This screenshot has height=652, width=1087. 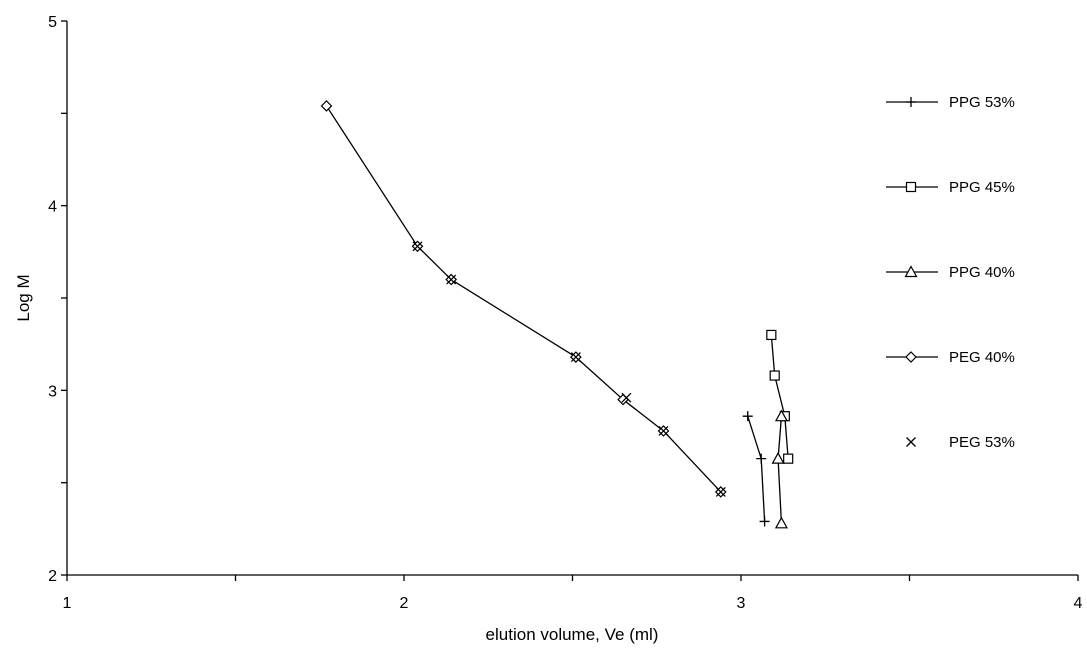 I want to click on y-tick-label: 4, so click(x=52, y=207).